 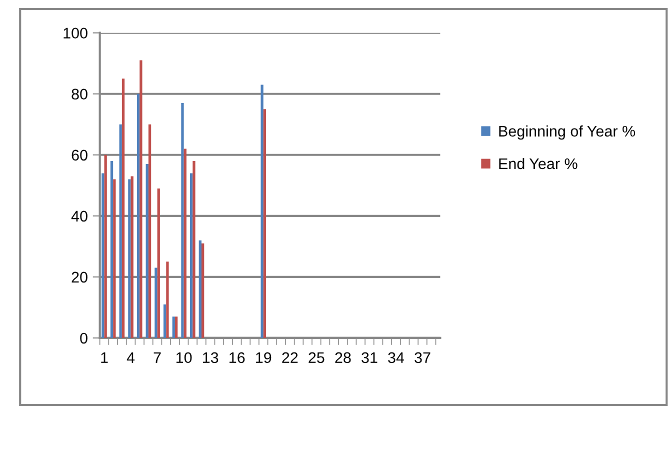 I want to click on x-tick-label: 13, so click(x=210, y=358).